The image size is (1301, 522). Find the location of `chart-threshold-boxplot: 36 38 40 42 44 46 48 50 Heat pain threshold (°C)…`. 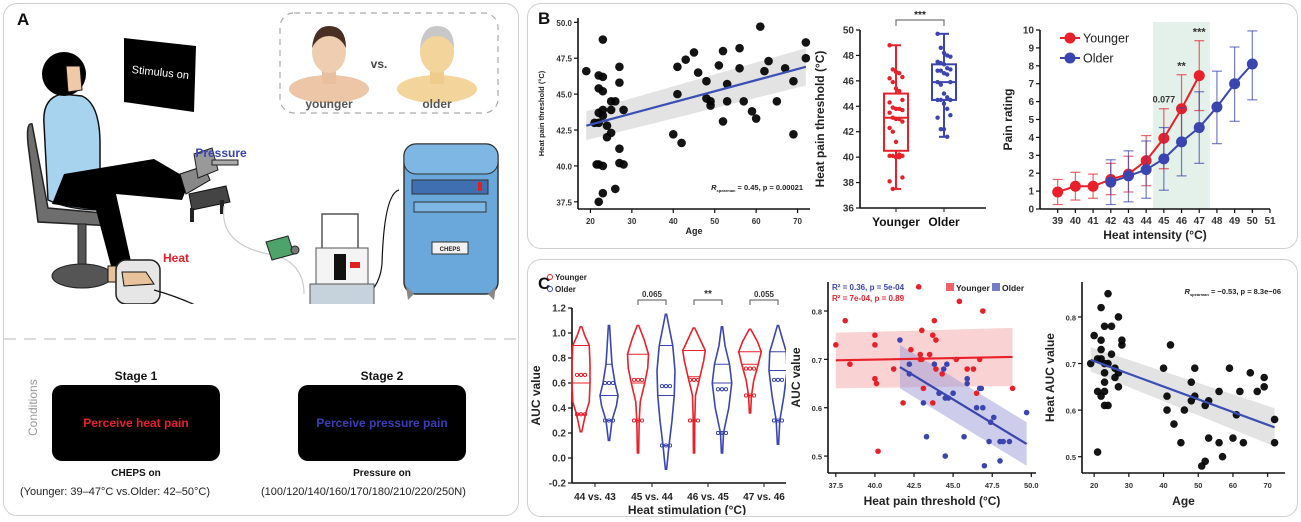

chart-threshold-boxplot: 36 38 40 42 44 46 48 50 Heat pain threshold (°C)… is located at coordinates (899, 119).